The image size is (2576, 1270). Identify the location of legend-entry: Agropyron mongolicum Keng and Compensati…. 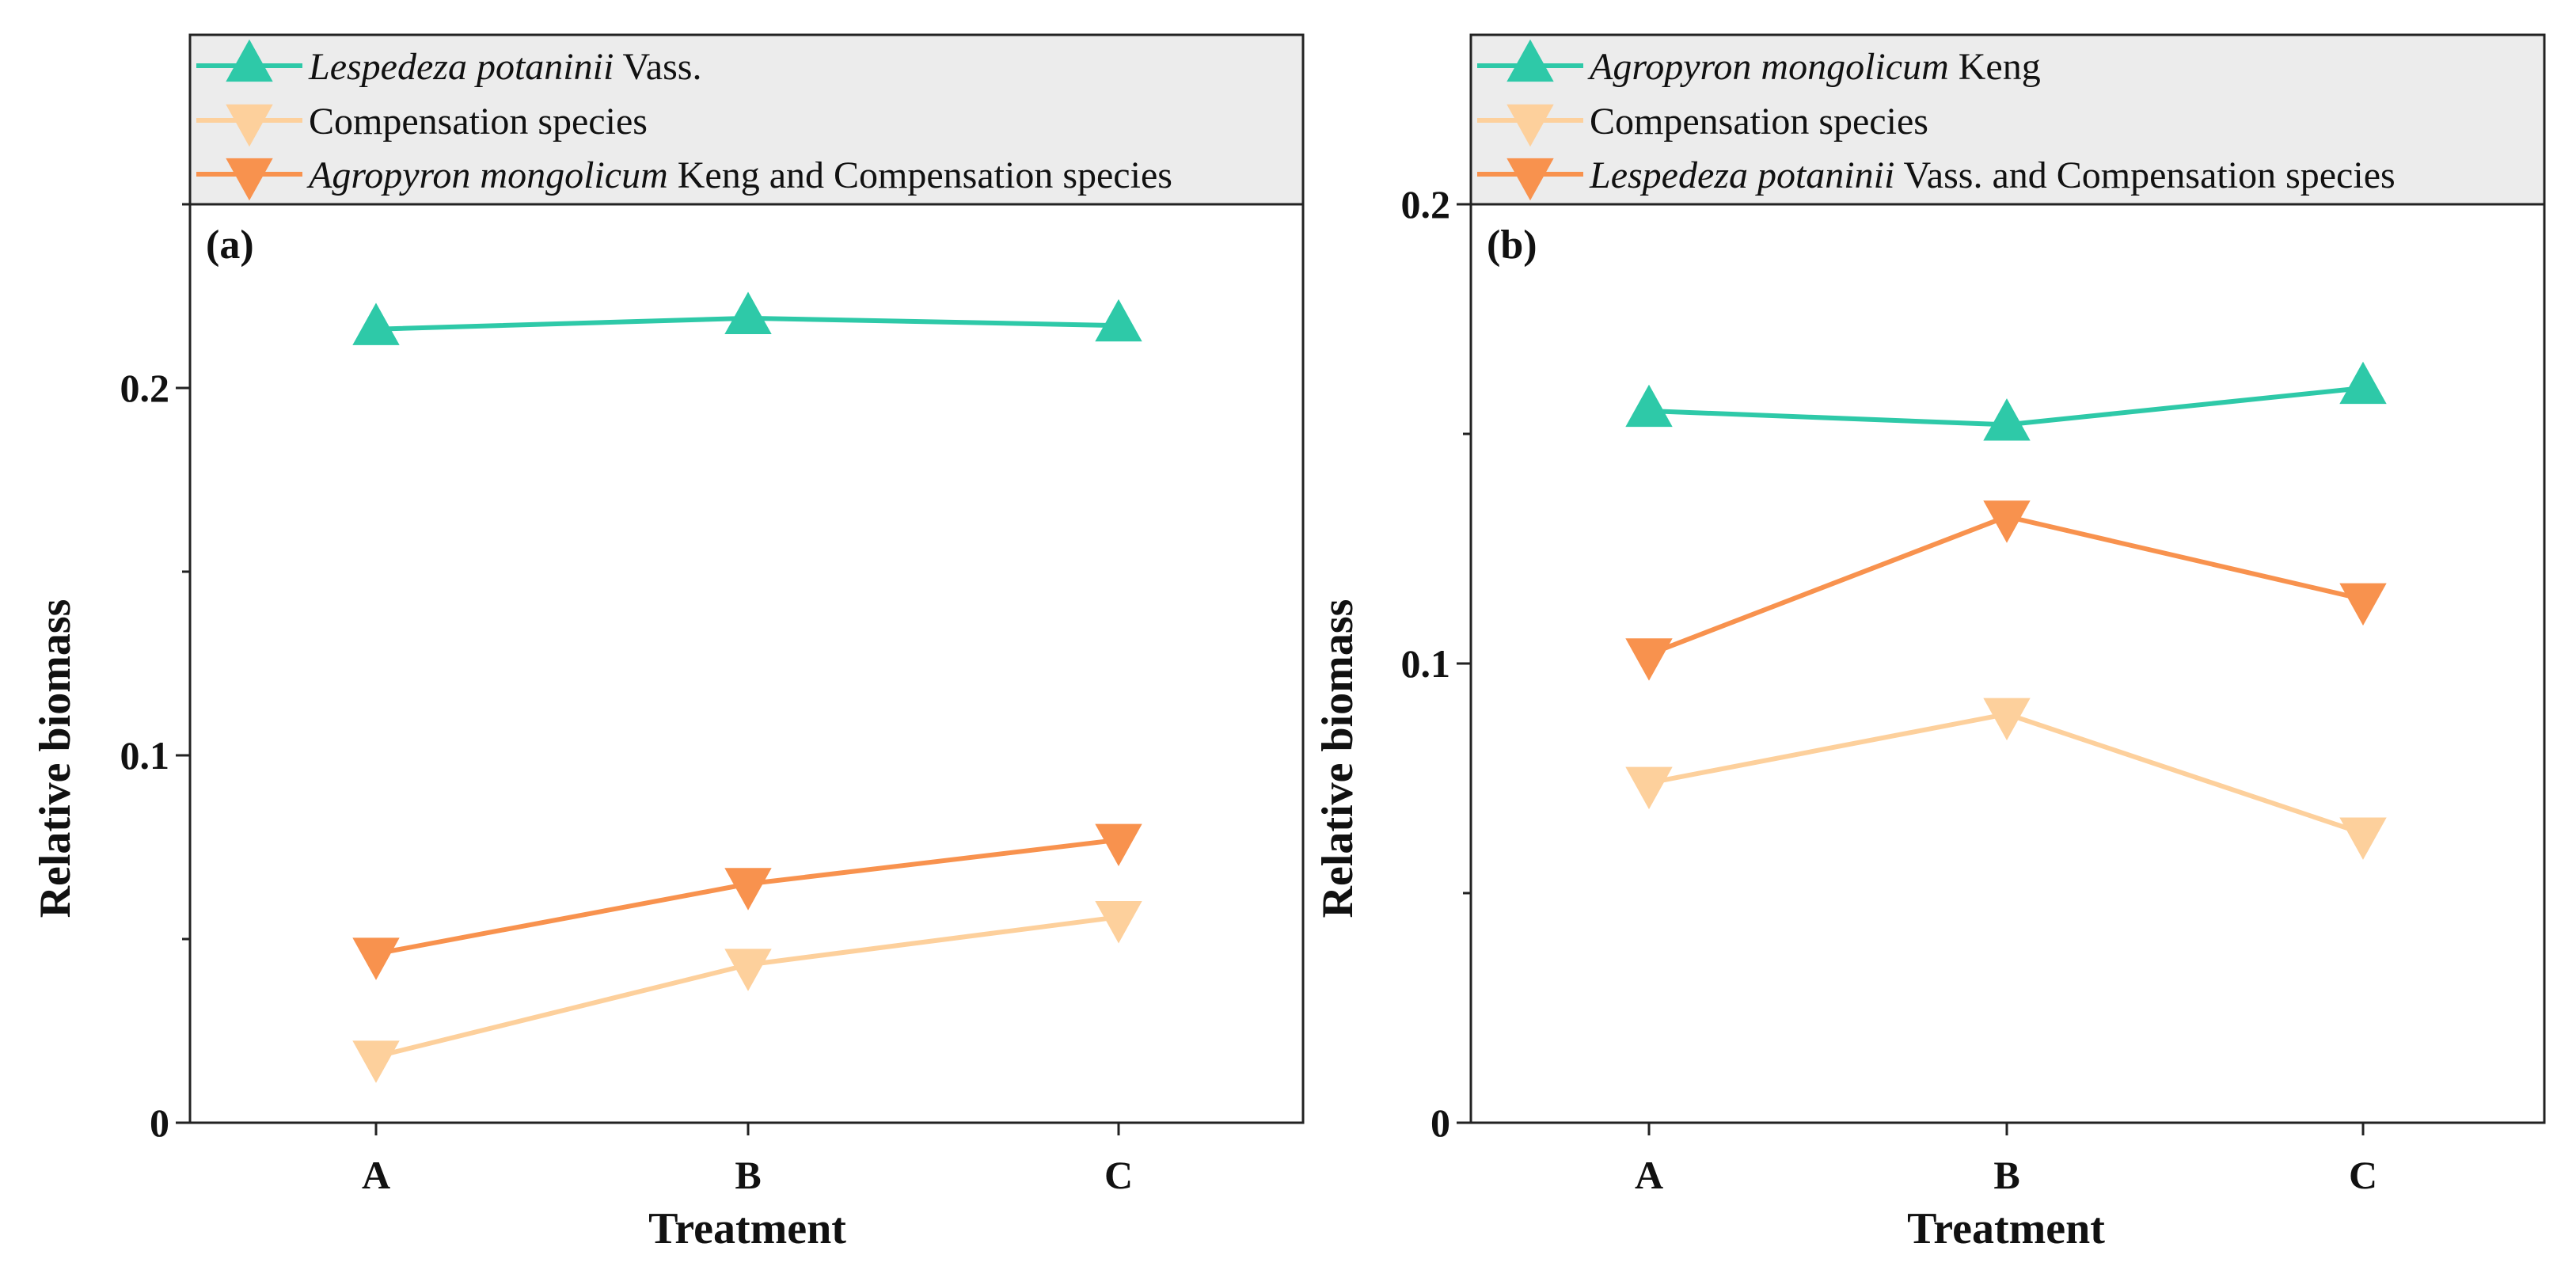
(739, 175).